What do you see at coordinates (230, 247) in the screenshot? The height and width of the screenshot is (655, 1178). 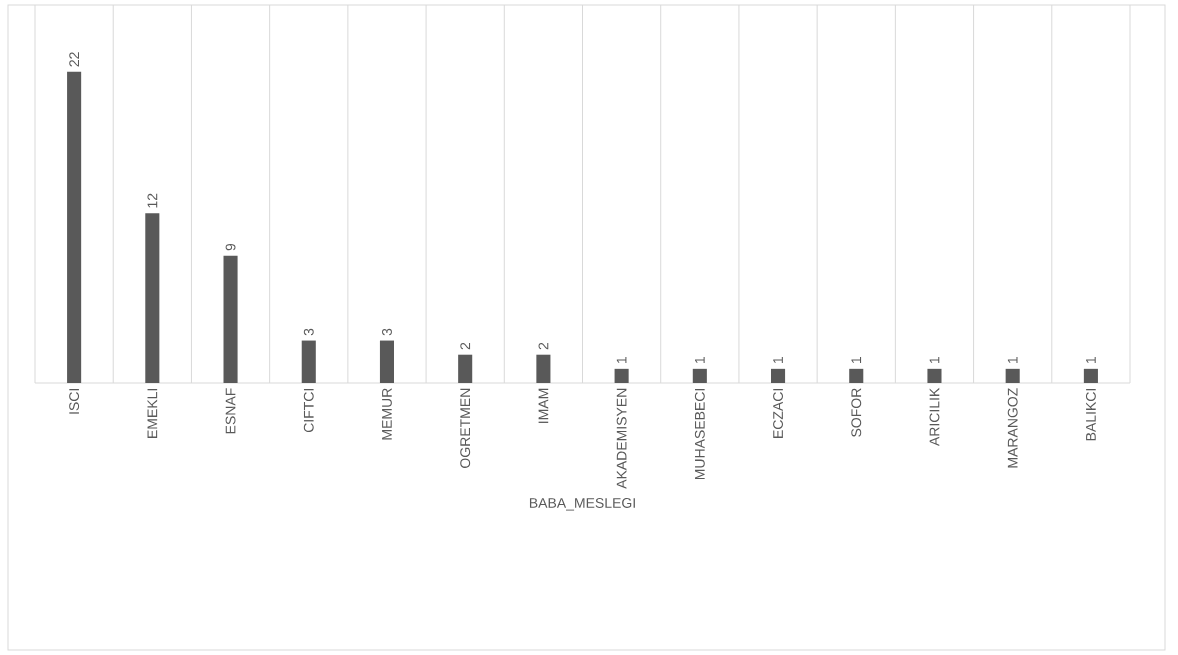 I see `data-label: 9` at bounding box center [230, 247].